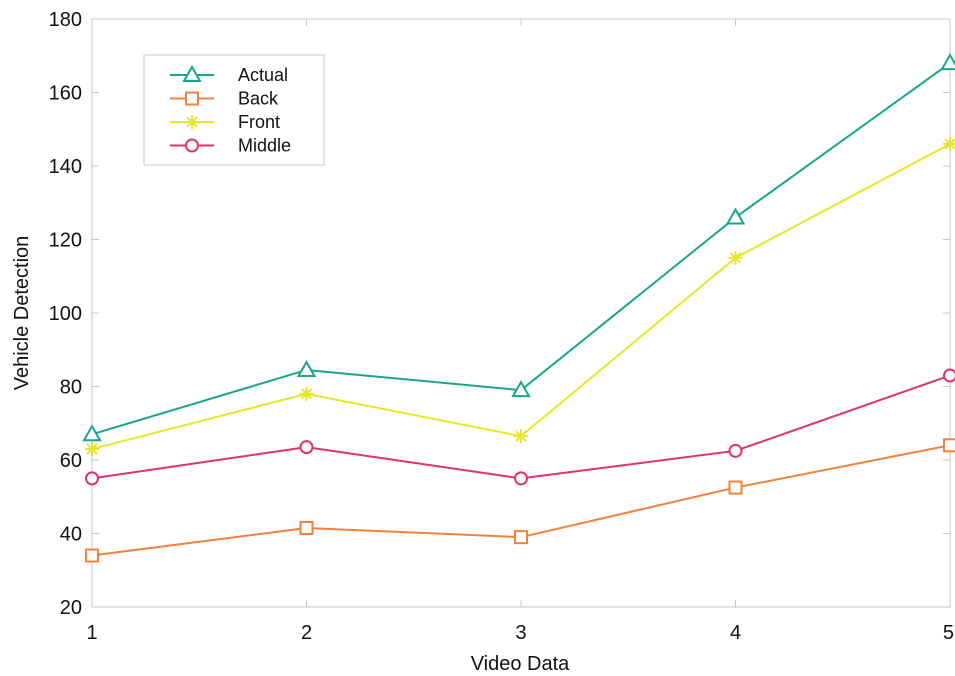 This screenshot has width=955, height=676. What do you see at coordinates (71, 608) in the screenshot?
I see `y-tick-label: 20` at bounding box center [71, 608].